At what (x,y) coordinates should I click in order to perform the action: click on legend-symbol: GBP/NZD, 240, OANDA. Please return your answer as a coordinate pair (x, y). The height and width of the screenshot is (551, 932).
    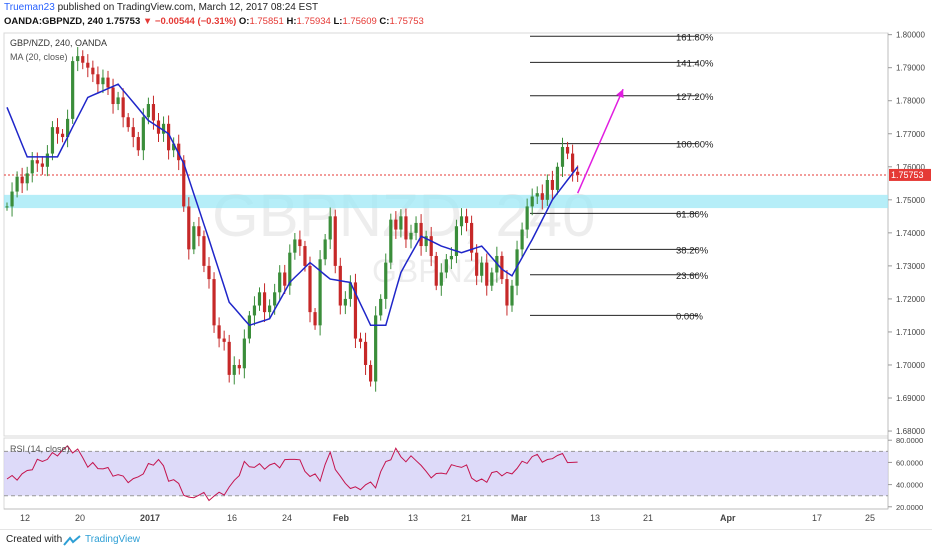
    Looking at the image, I should click on (58, 43).